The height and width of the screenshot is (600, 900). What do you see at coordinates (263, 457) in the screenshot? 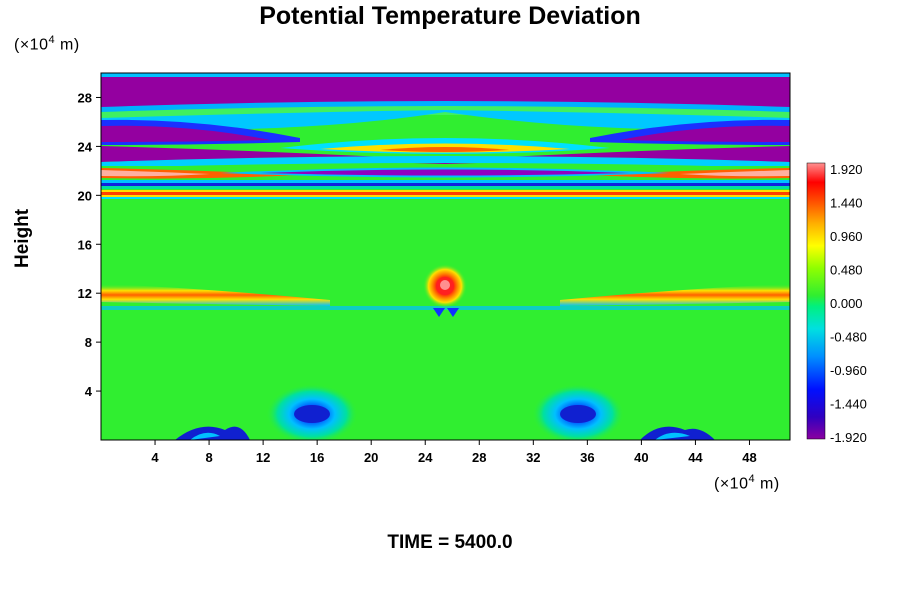
I see `x-tick-label: 12` at bounding box center [263, 457].